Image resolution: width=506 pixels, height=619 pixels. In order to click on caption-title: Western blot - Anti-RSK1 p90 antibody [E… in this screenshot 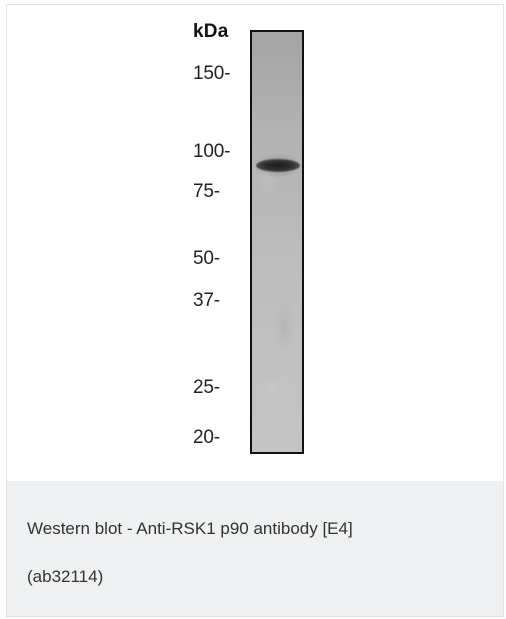, I will do `click(190, 528)`.